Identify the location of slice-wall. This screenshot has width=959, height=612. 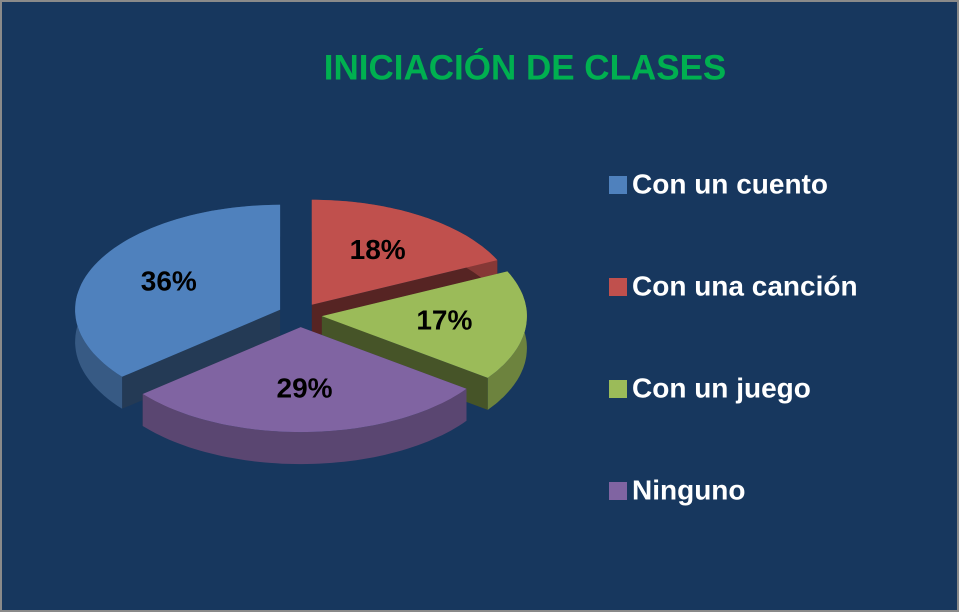
(201, 359).